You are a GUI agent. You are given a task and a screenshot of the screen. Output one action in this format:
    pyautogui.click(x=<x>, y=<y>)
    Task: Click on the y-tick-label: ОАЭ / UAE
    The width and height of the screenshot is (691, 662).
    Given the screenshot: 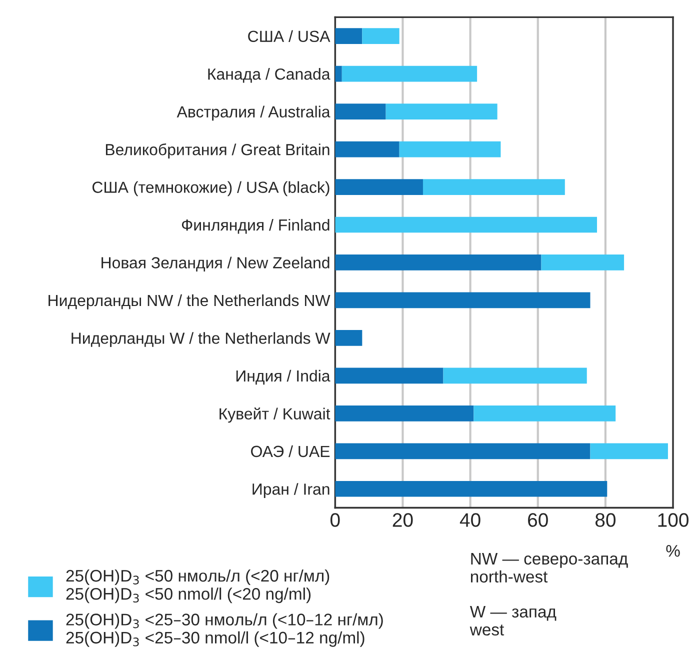 What is the action you would take?
    pyautogui.click(x=290, y=451)
    